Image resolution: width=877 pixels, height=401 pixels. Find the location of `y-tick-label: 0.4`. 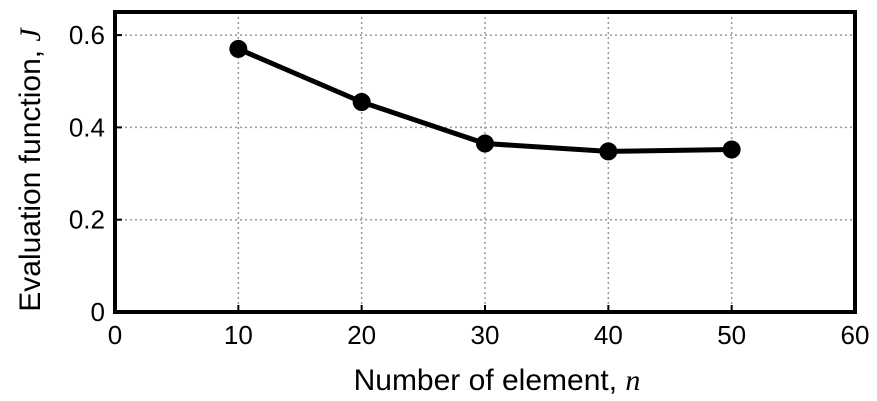

y-tick-label: 0.4 is located at coordinates (87, 127).